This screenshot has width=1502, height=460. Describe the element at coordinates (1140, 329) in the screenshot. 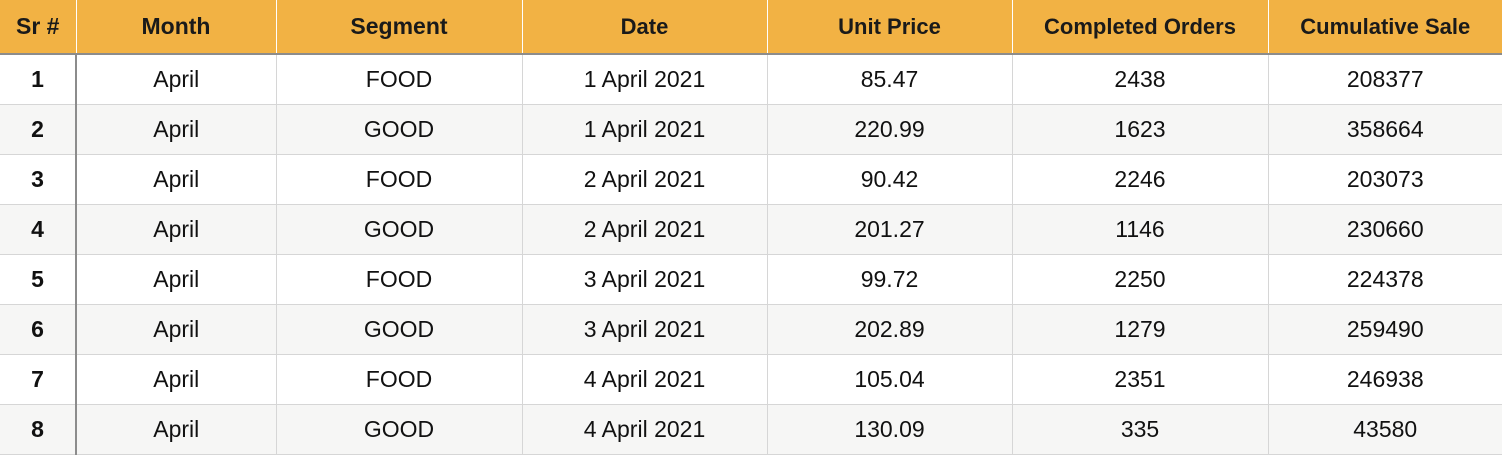

I see `cell-completed-orders: 1279` at that location.